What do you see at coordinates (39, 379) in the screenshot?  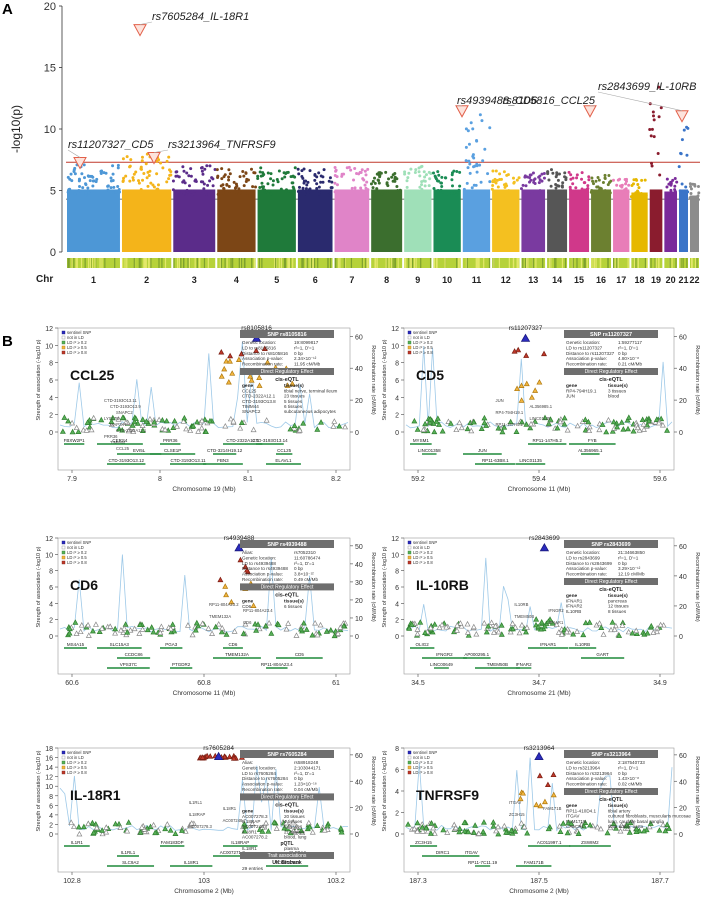 I see `y-axis-label: Strength of association (-log10 p)` at bounding box center [39, 379].